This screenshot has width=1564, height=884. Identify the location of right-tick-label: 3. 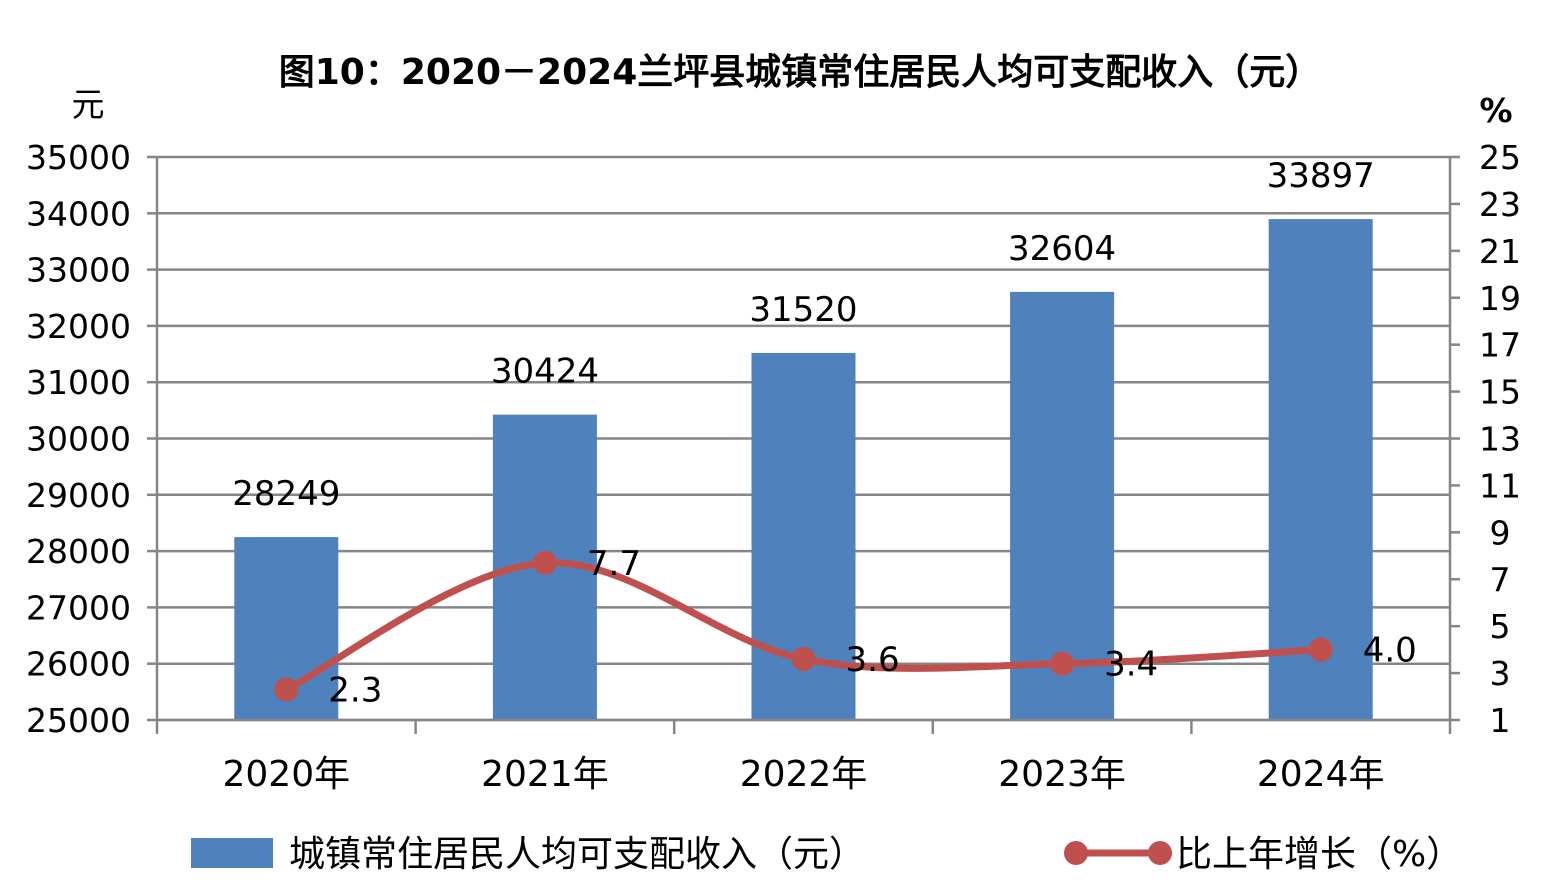
(1500, 673).